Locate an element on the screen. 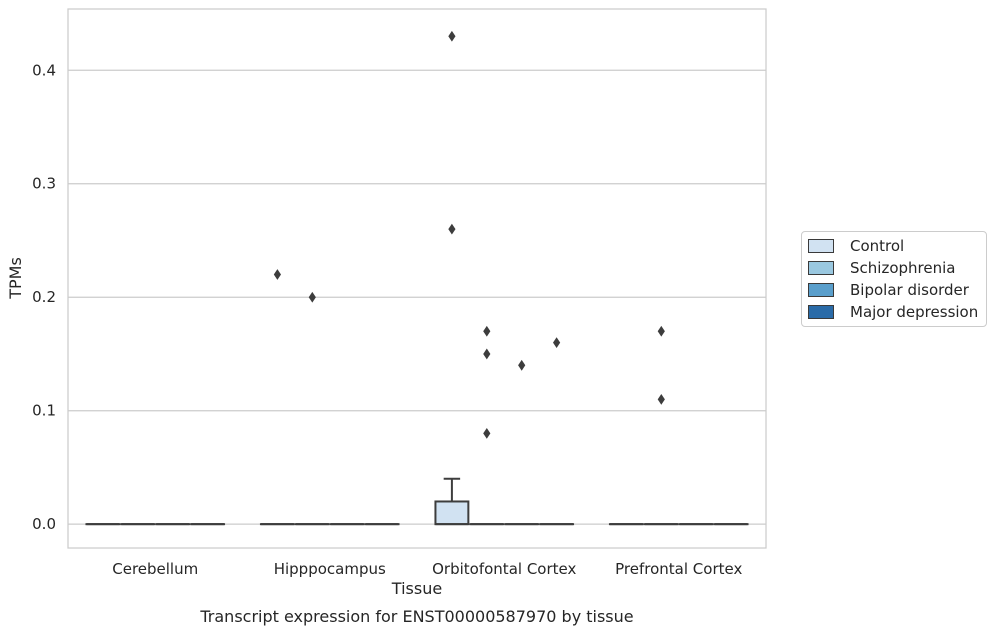 The image size is (997, 634). legend-label-bipolar-disorder: Bipolar disorder is located at coordinates (909, 290).